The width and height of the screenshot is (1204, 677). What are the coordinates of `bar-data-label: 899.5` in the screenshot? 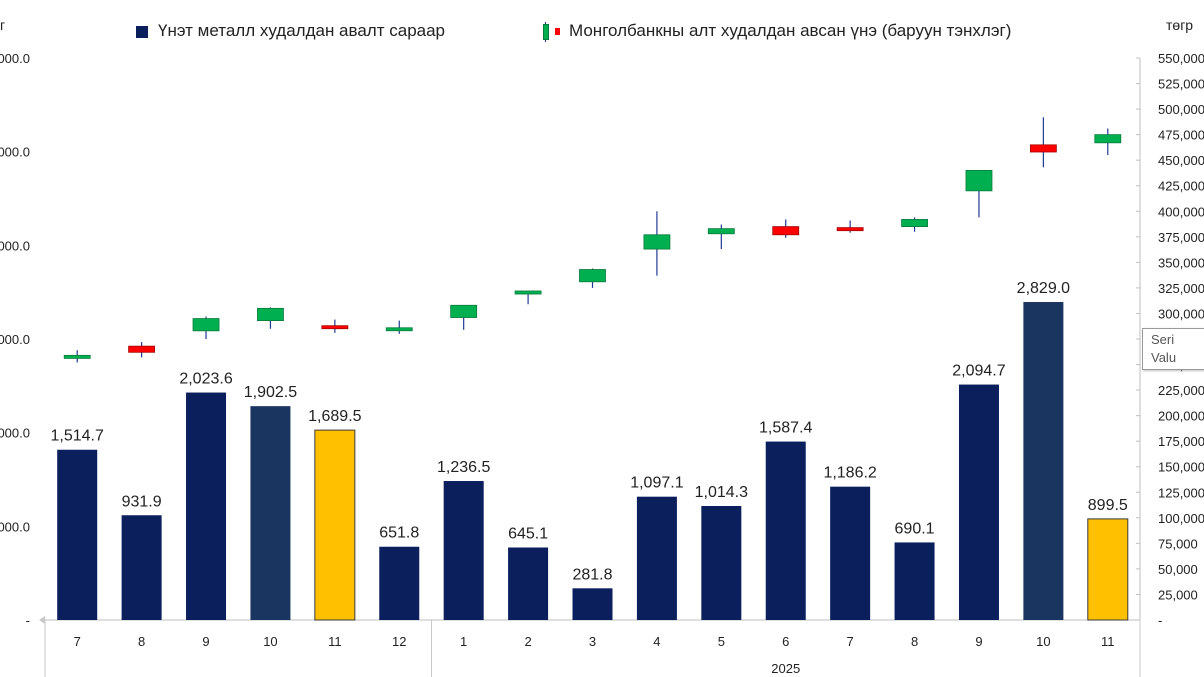 It's located at (1108, 505).